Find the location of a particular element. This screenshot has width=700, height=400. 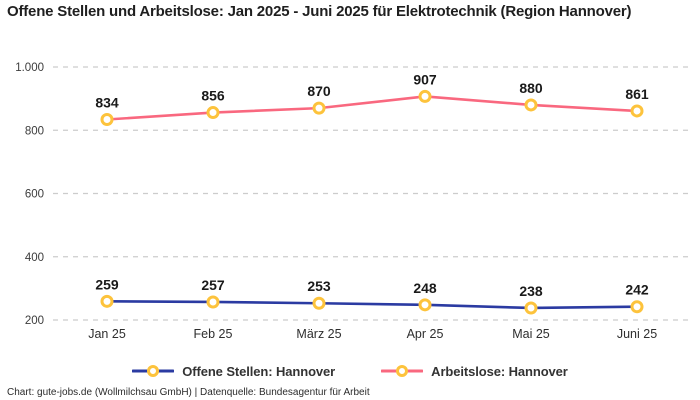

y-axis-tick-label: 400 is located at coordinates (34, 258).